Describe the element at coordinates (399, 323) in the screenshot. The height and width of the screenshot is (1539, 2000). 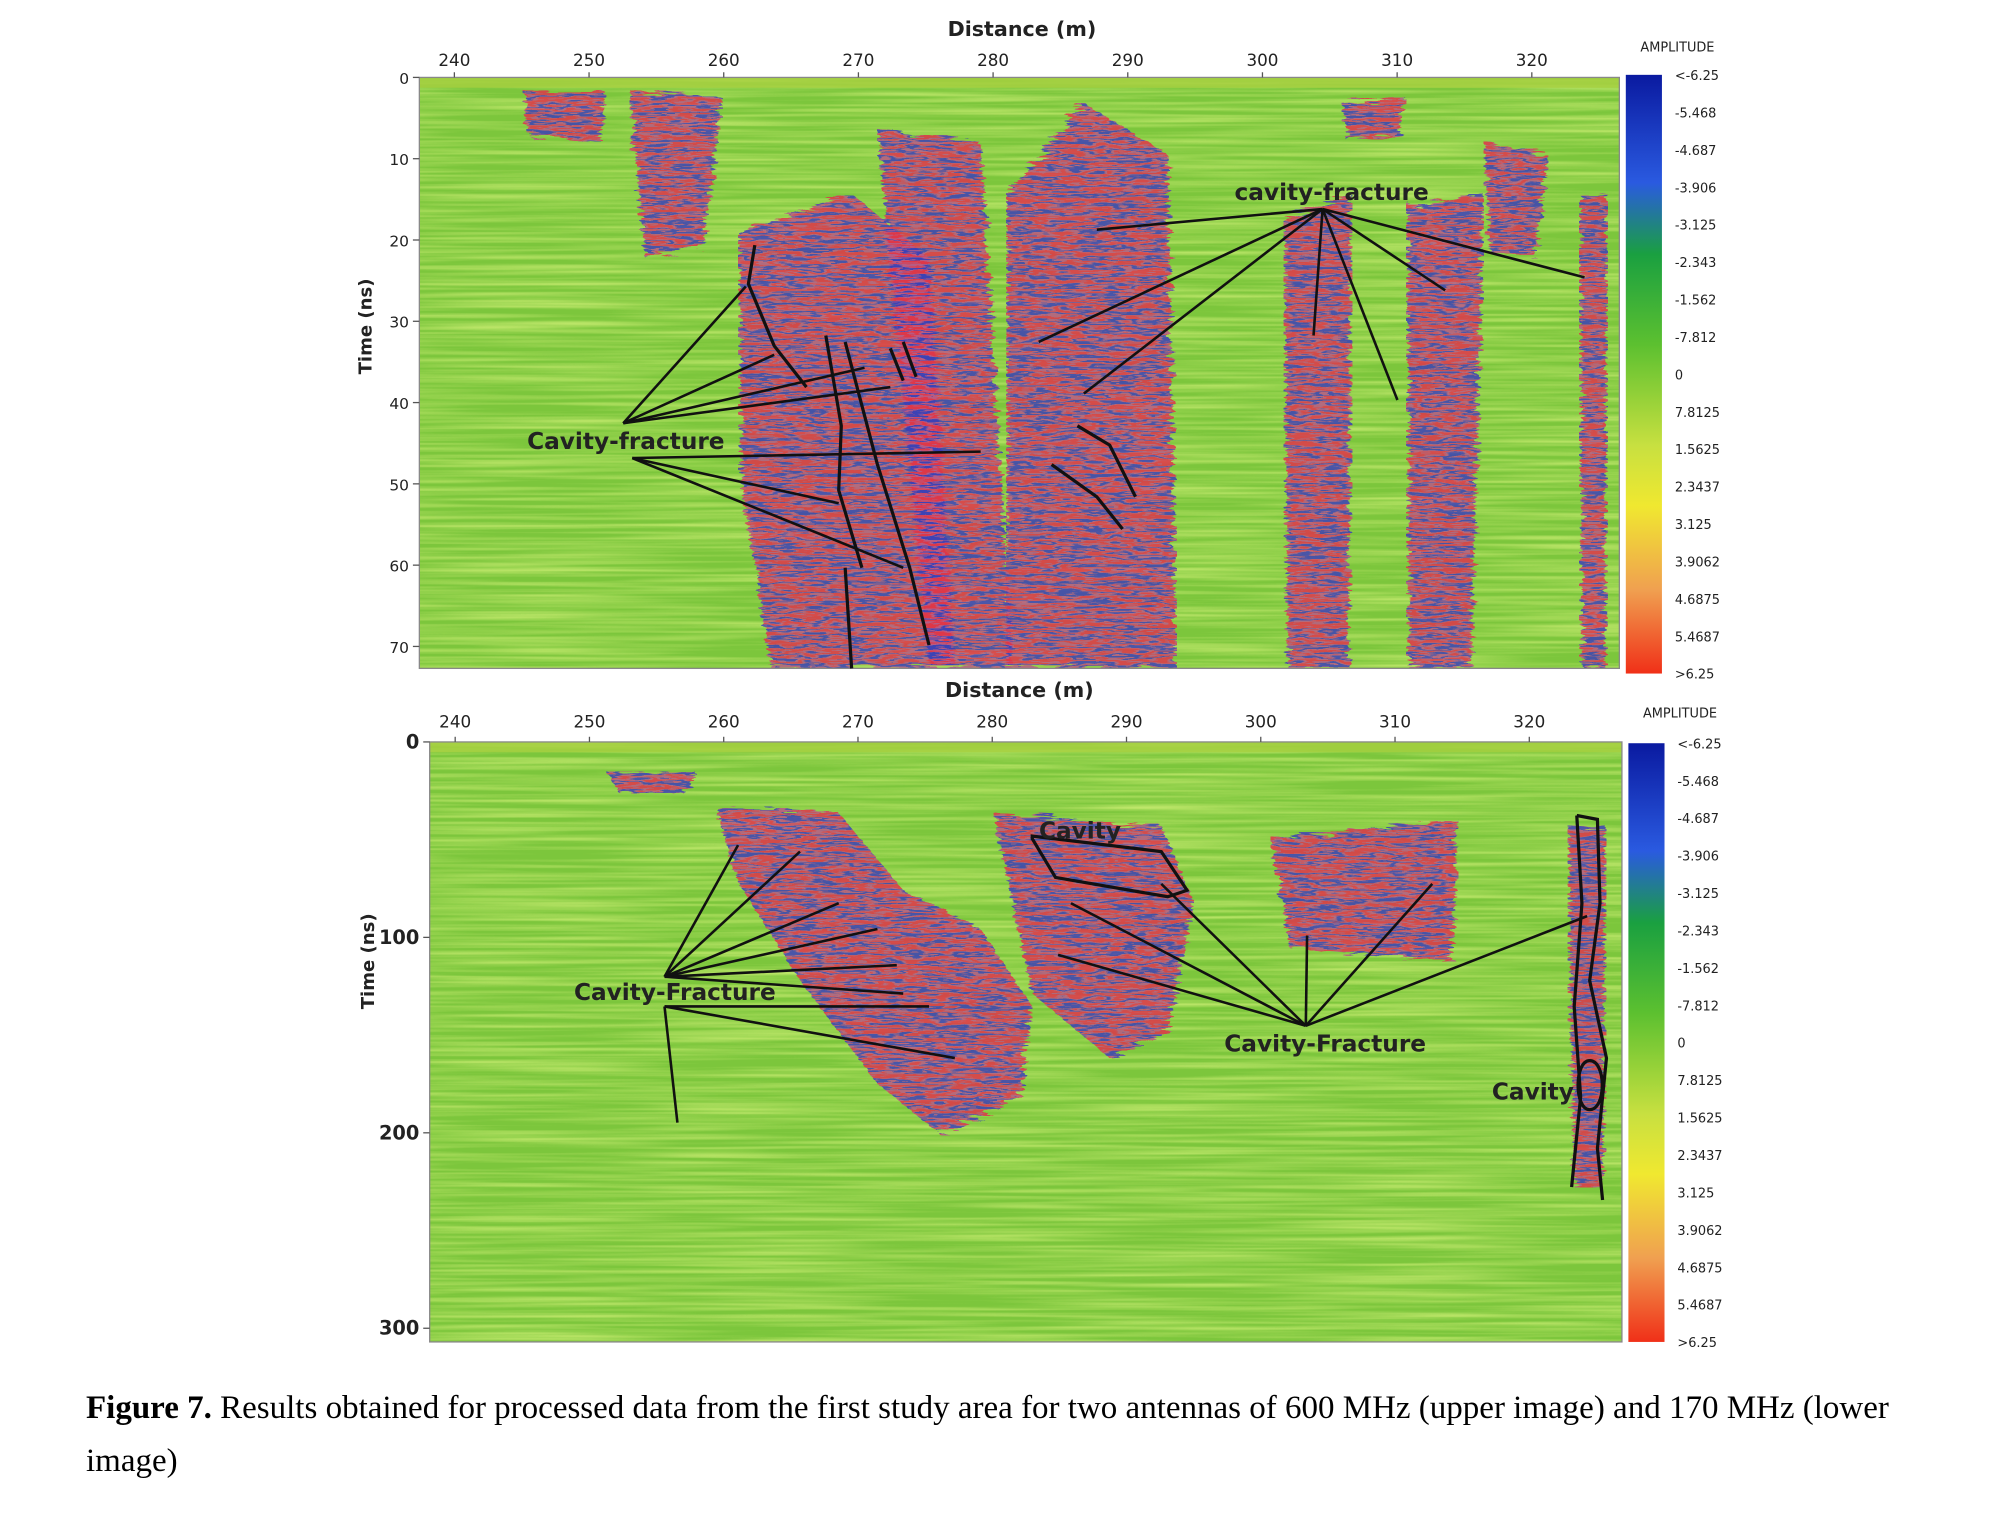
I see `y-tick-label: 30` at that location.